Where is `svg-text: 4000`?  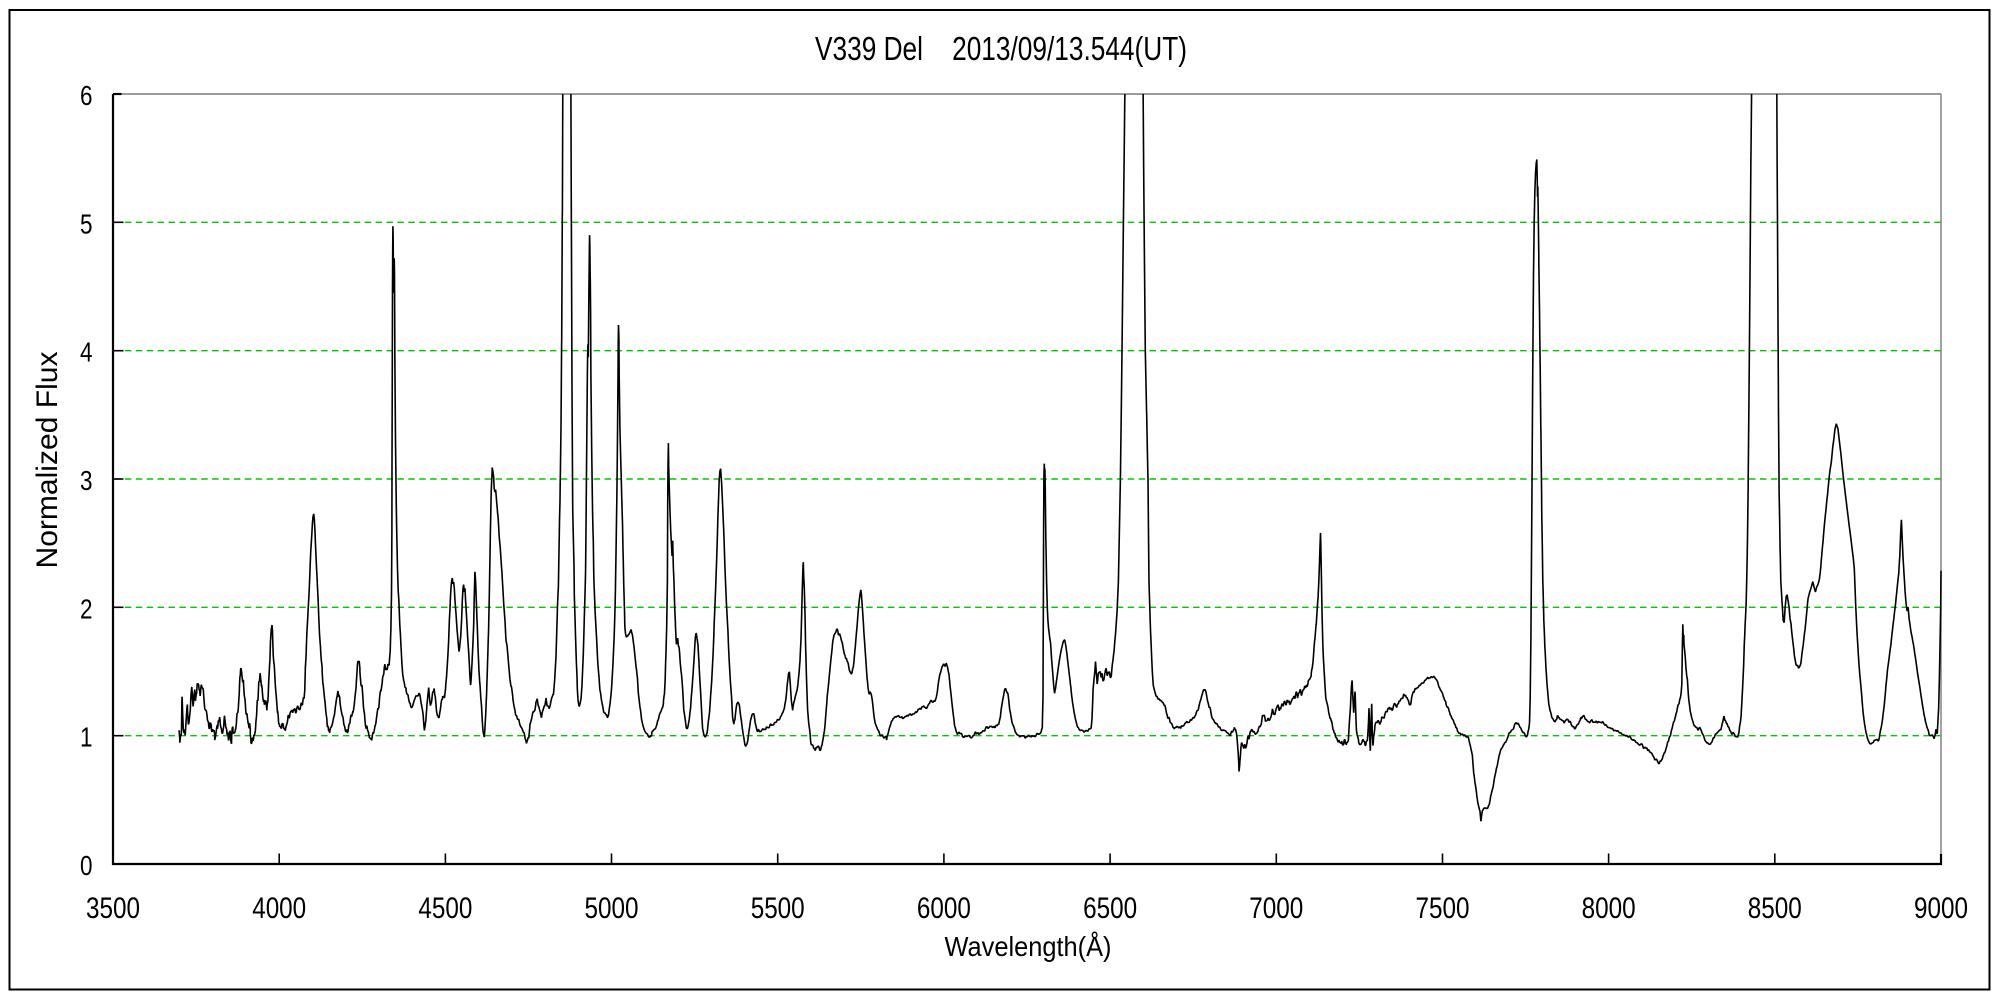 svg-text: 4000 is located at coordinates (279, 908).